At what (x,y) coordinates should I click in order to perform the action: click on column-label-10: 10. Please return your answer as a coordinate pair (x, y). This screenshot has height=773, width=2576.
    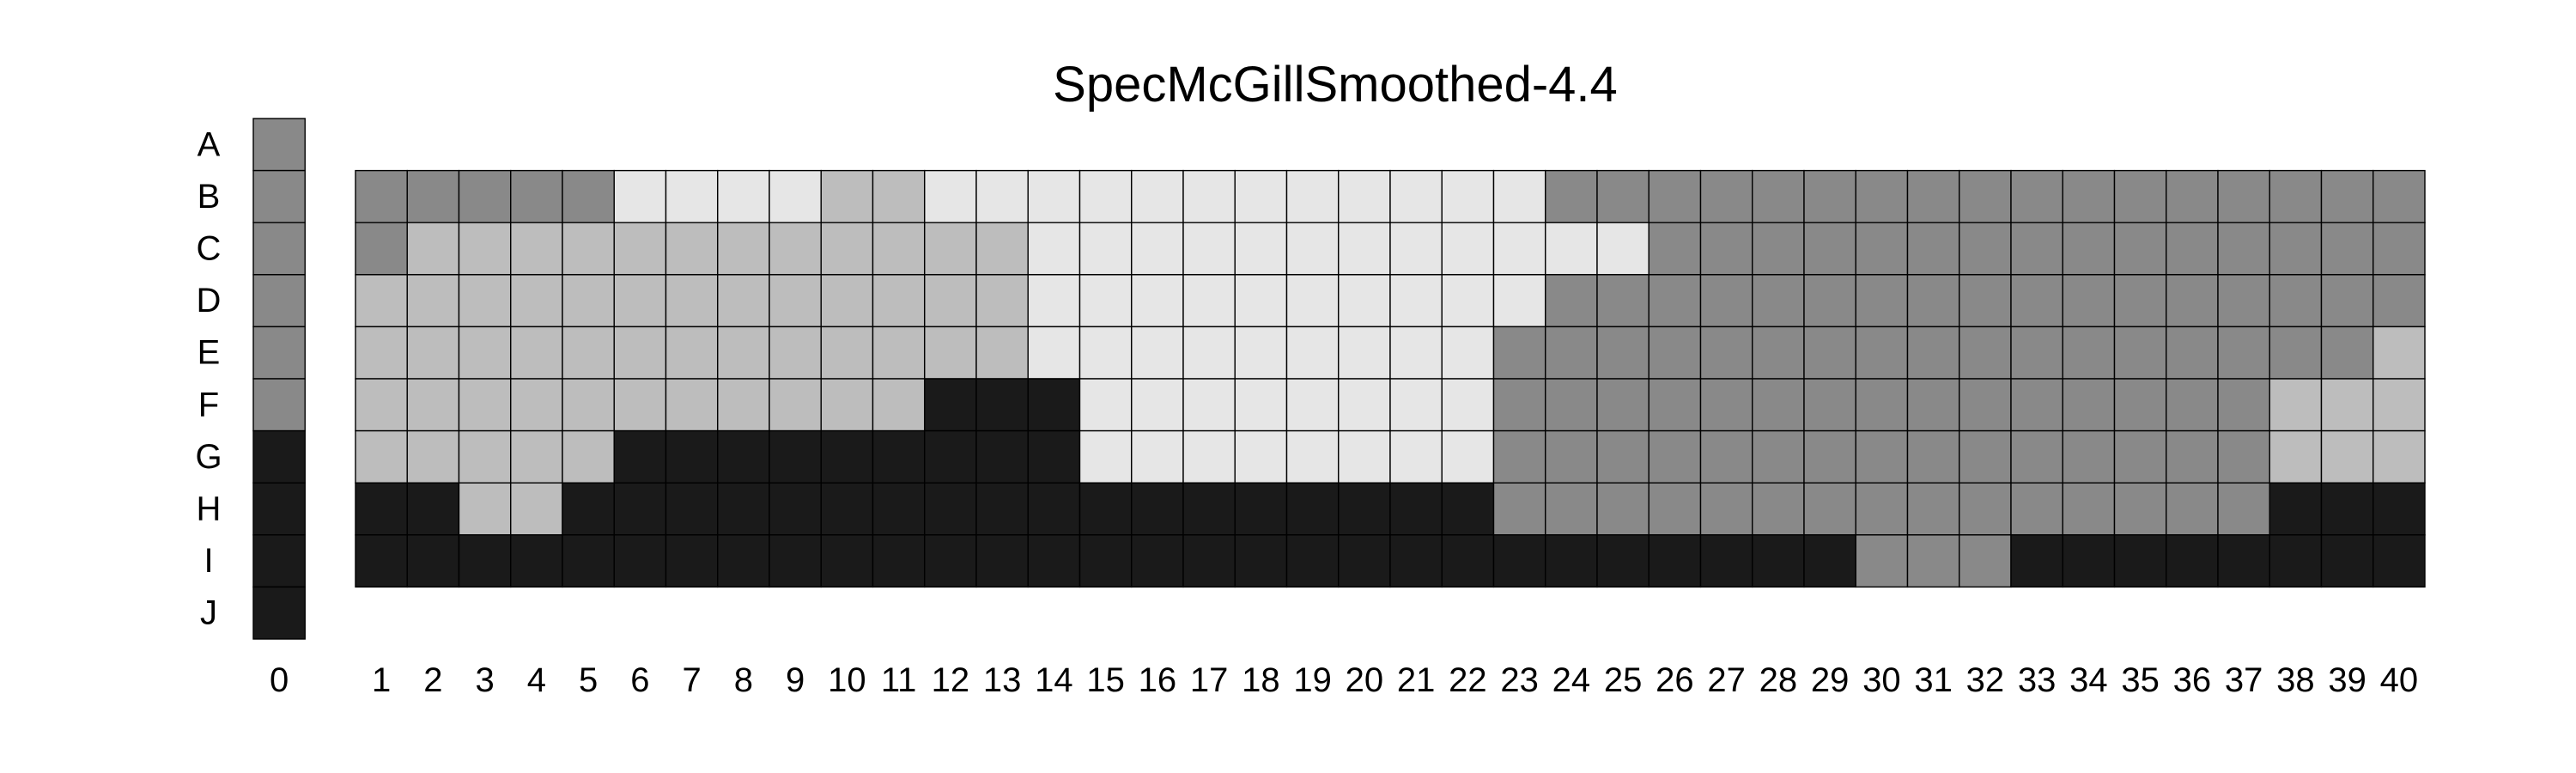
    Looking at the image, I should click on (847, 680).